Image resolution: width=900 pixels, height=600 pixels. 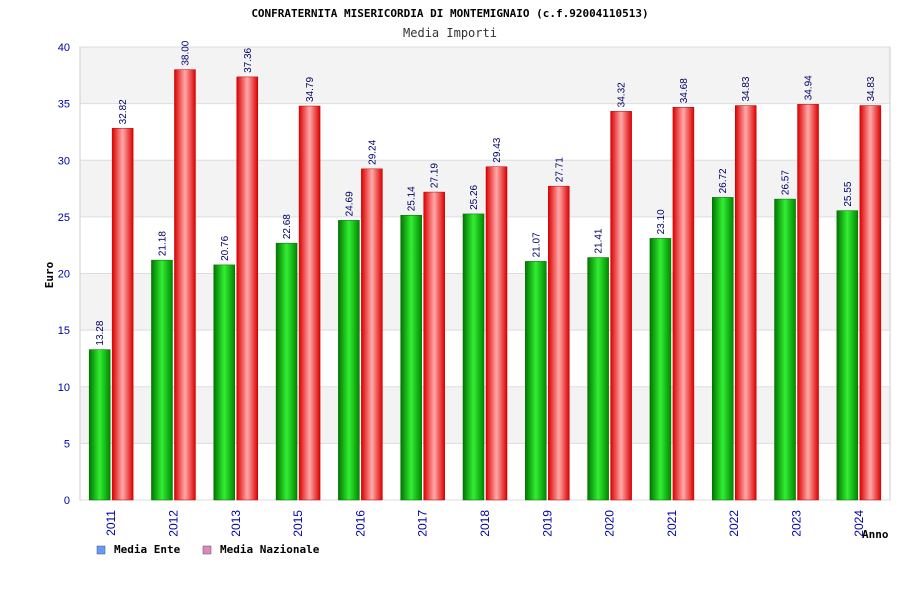 What do you see at coordinates (64, 218) in the screenshot?
I see `y-tick-label: 25` at bounding box center [64, 218].